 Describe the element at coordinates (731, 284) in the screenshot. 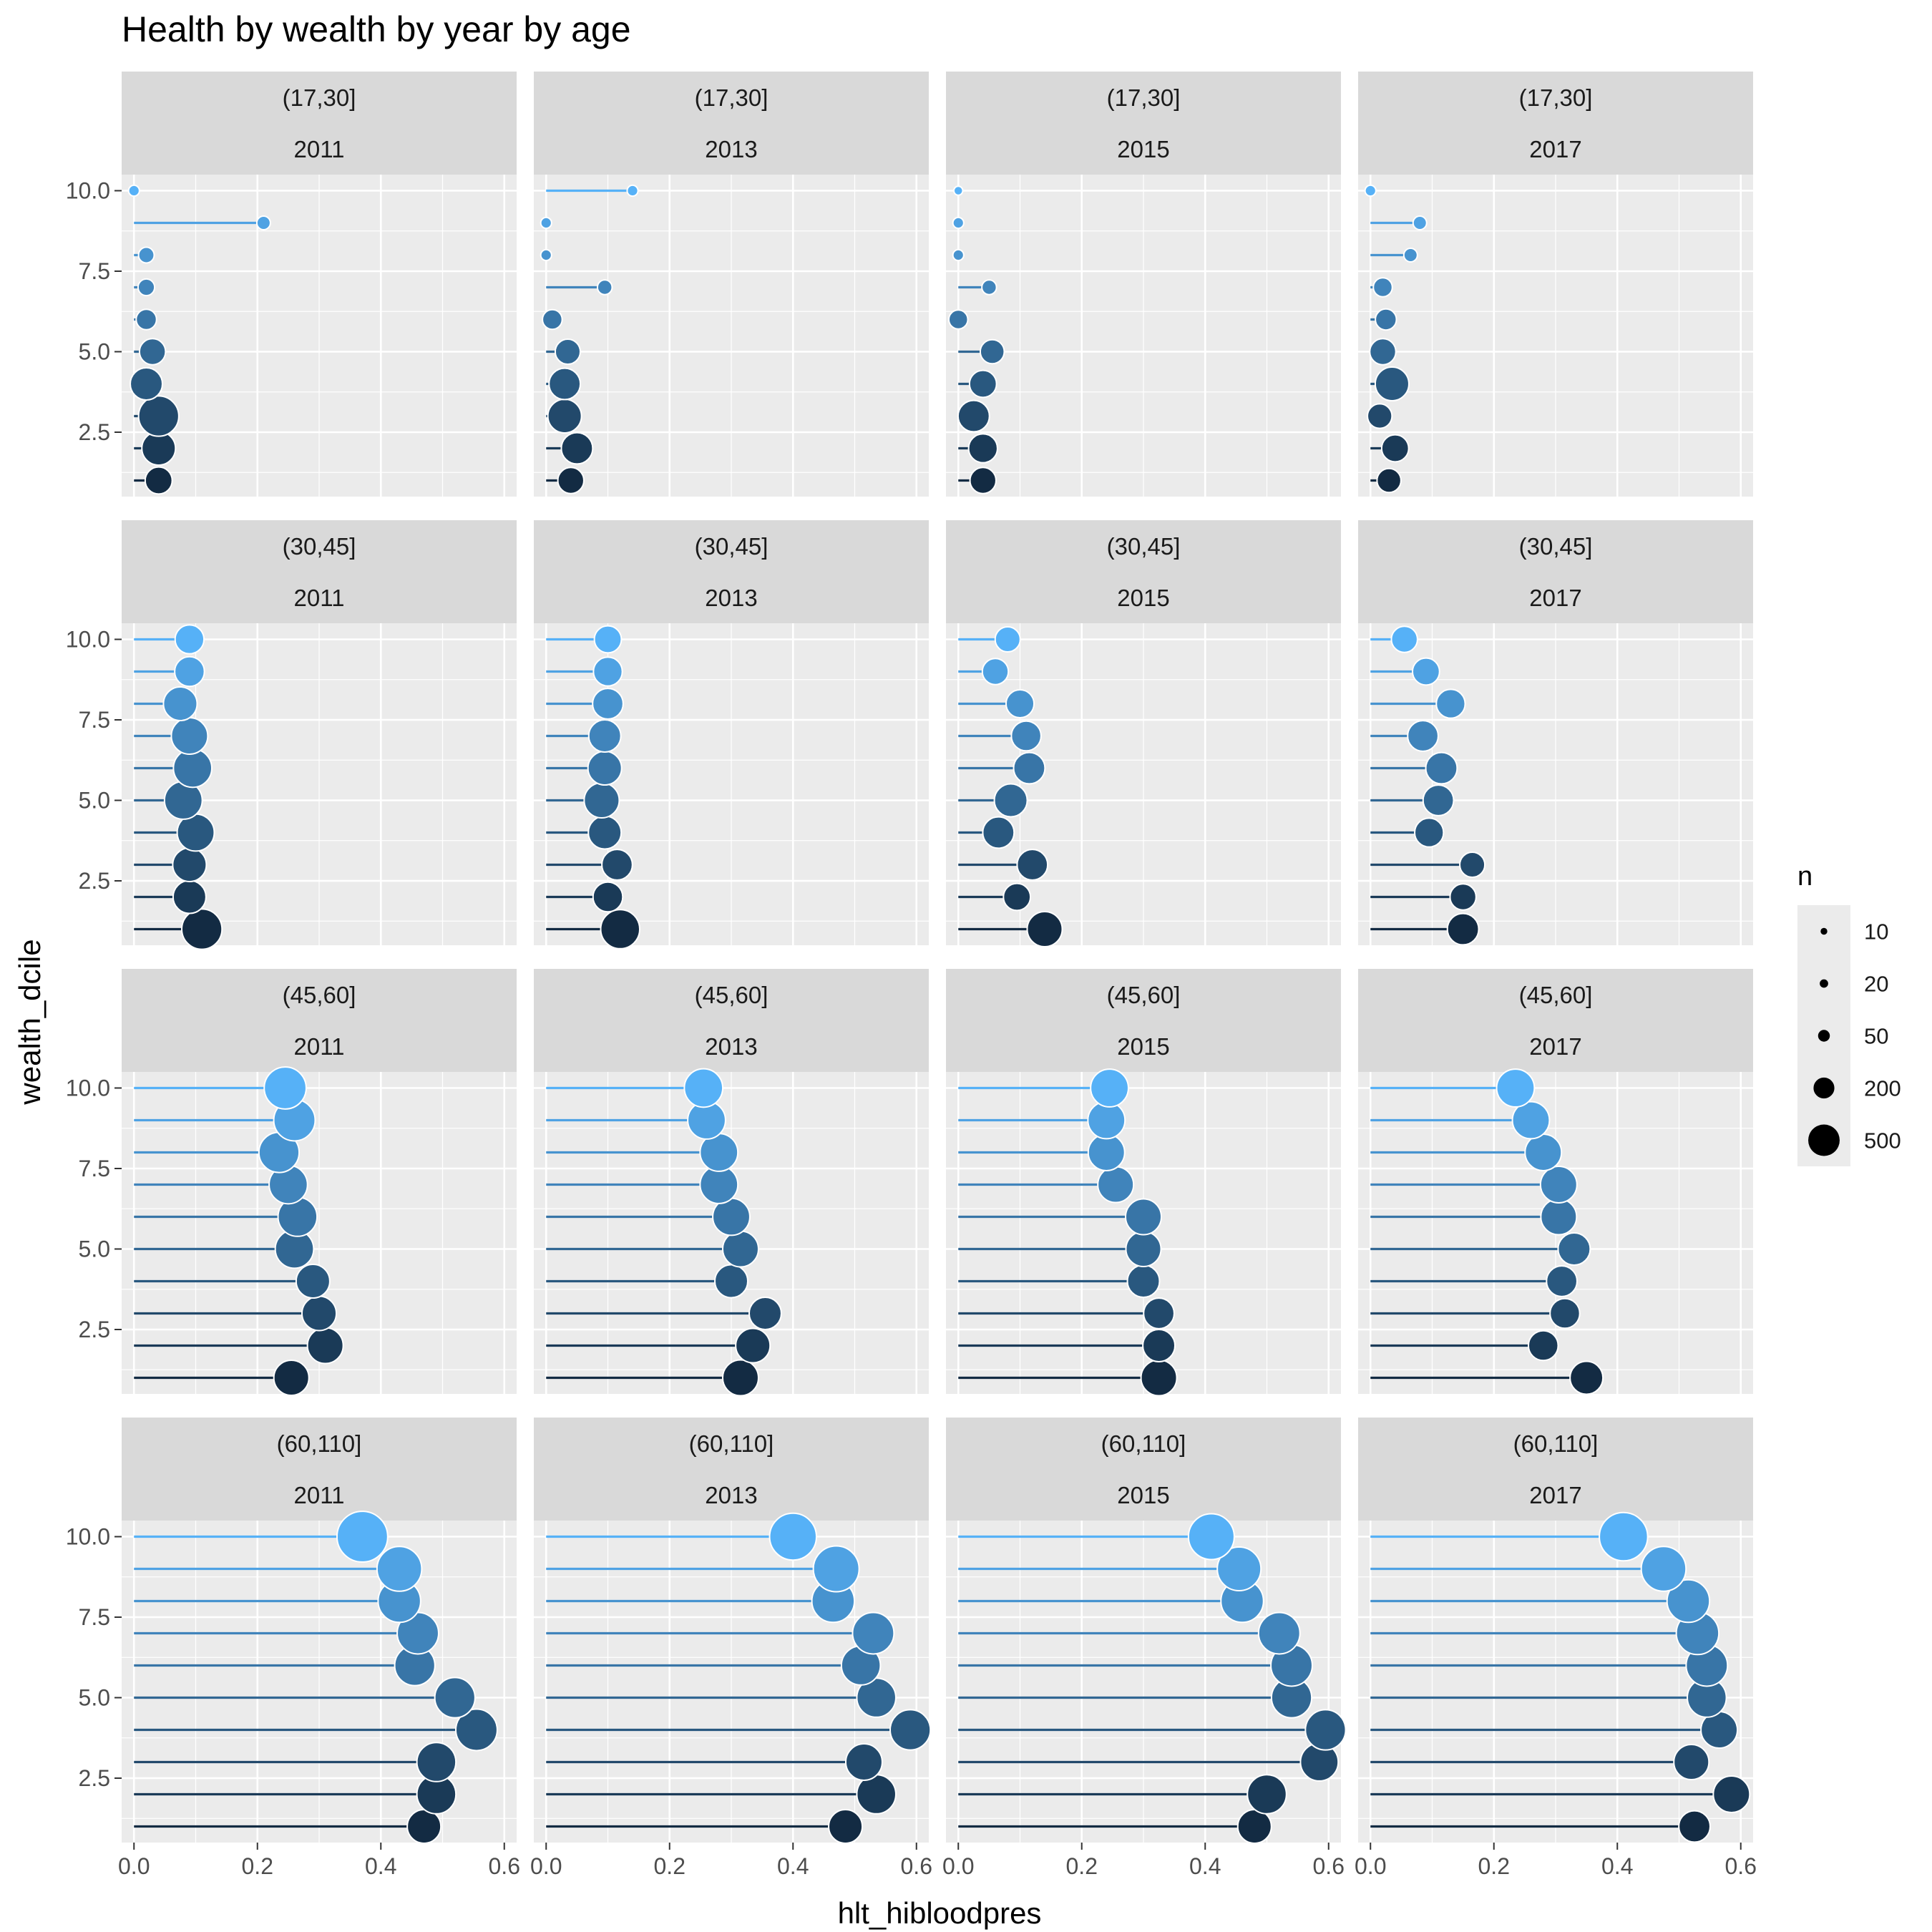

I see `facet-panel: (17,30] 2013` at that location.